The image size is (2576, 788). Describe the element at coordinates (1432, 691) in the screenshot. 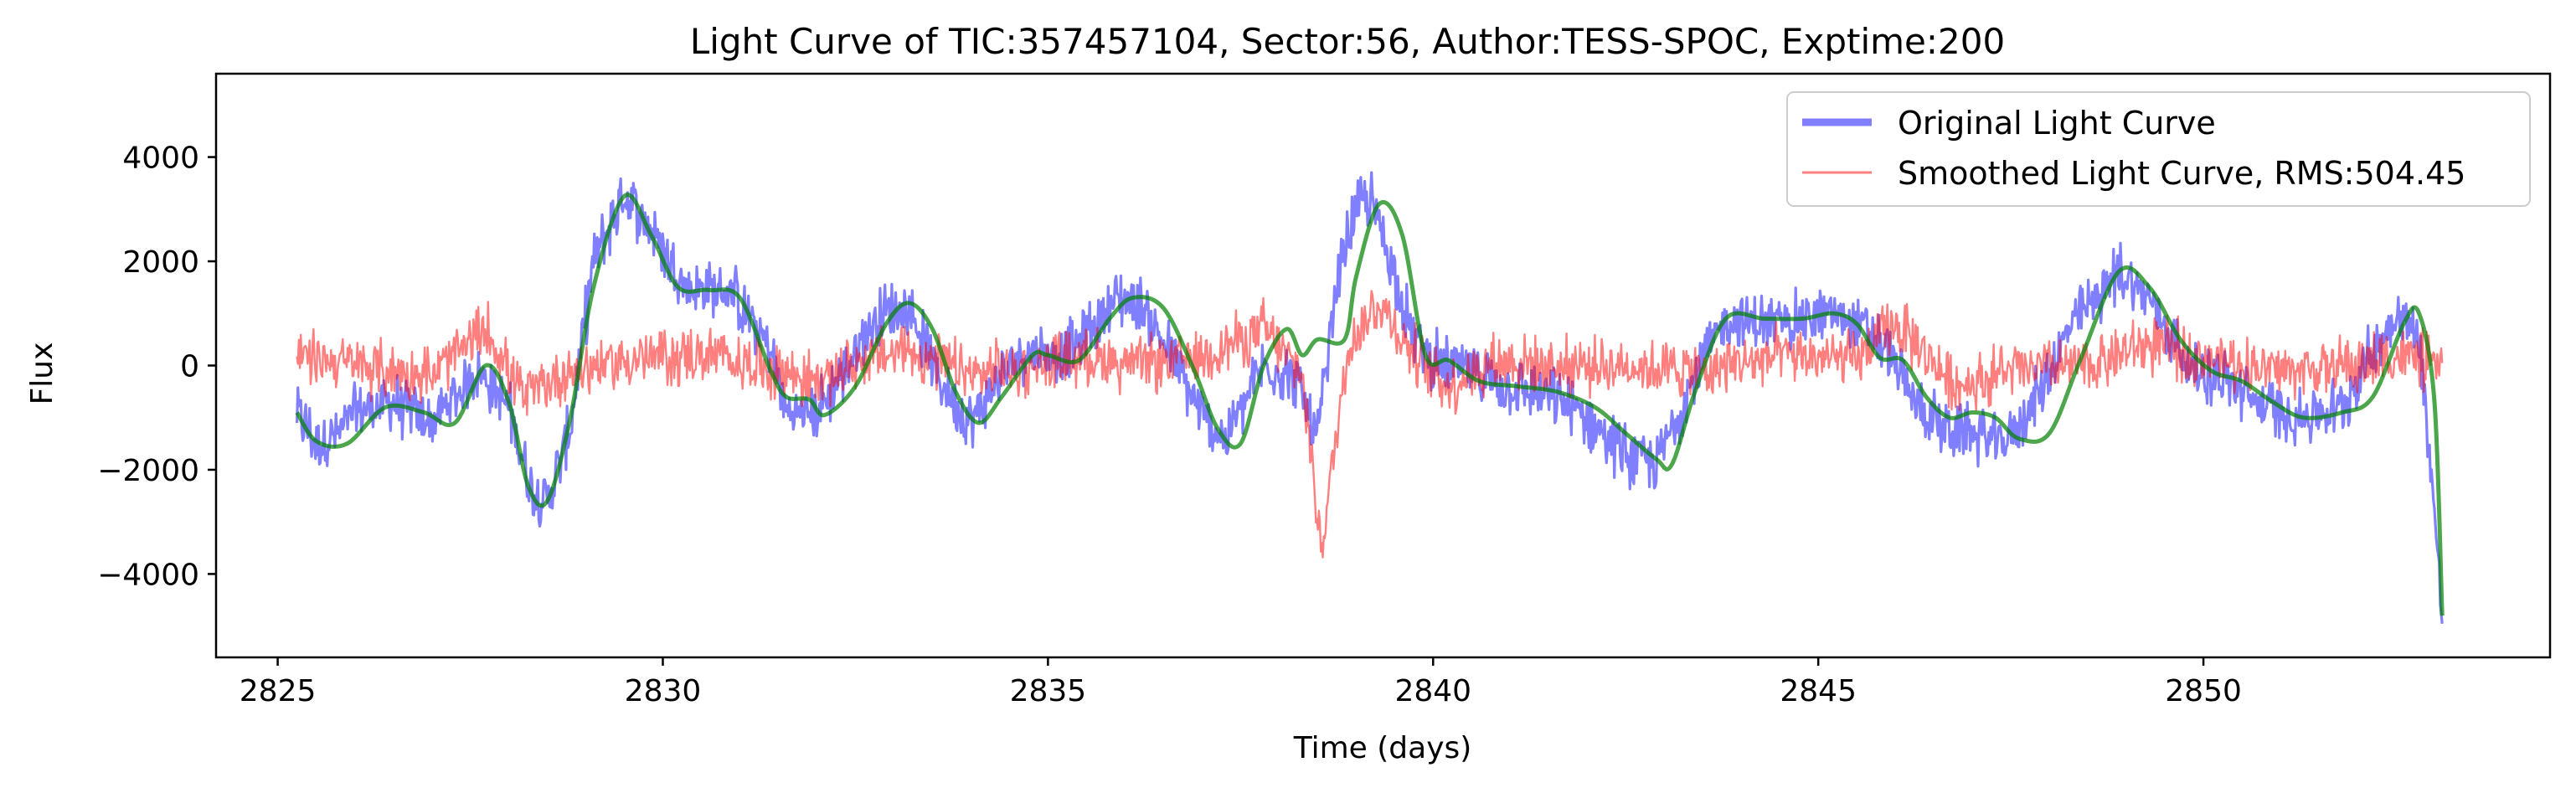

I see `x-tick-label: 2840` at that location.